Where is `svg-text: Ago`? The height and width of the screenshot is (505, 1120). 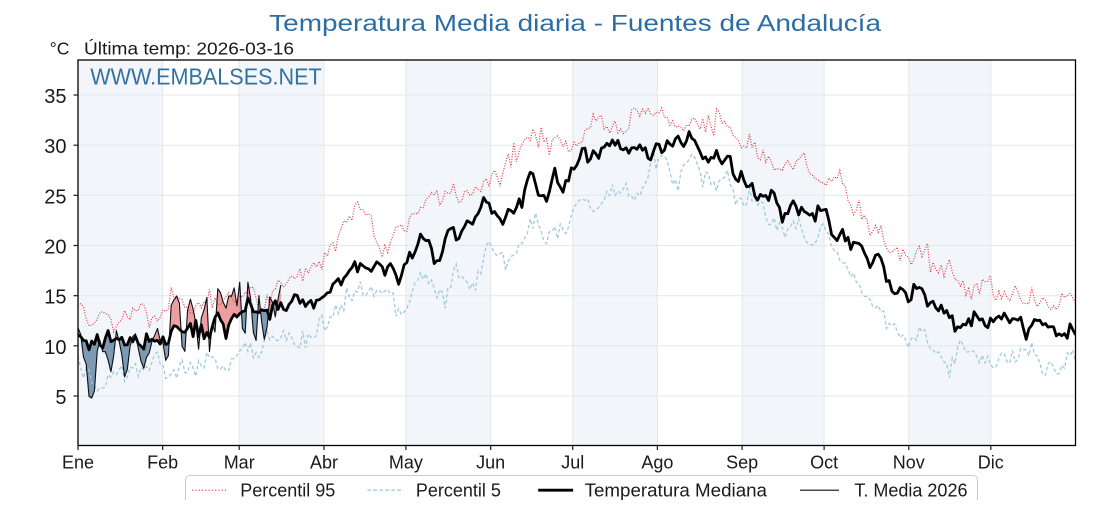 svg-text: Ago is located at coordinates (657, 463).